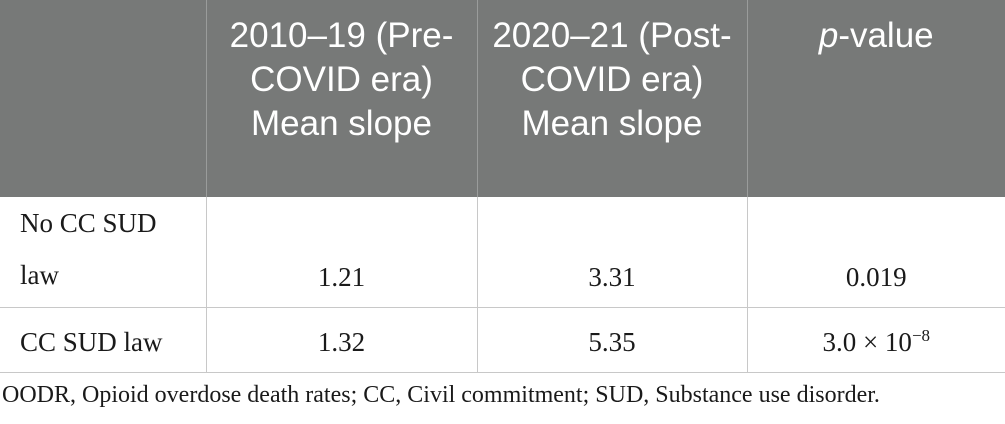  I want to click on cell-p-value-law: 3.0 × 10⁻⁸, so click(876, 340).